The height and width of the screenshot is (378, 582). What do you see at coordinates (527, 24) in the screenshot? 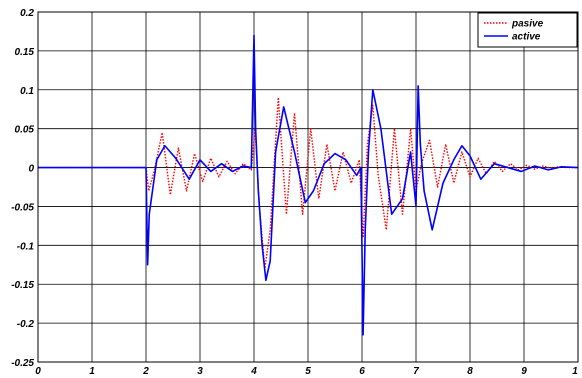
I see `legend-label-pasive: pasive` at bounding box center [527, 24].